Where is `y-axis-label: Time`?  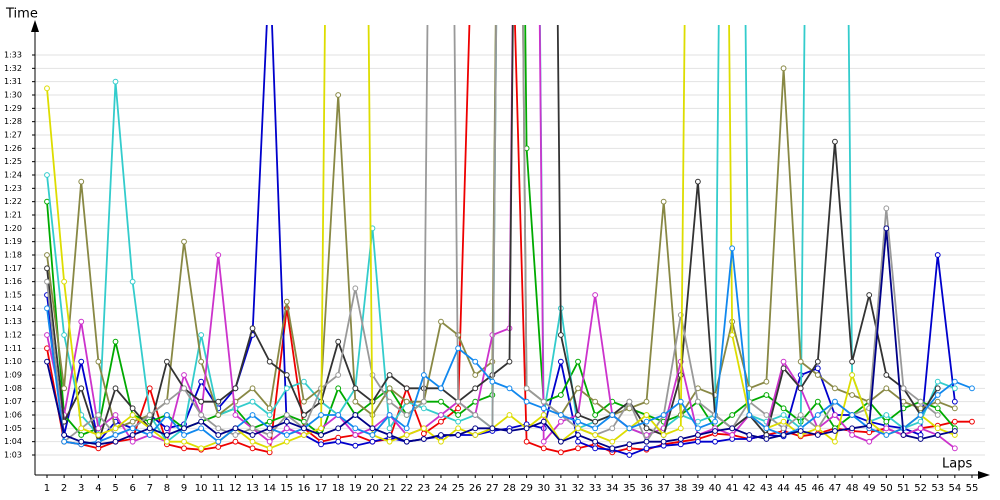 y-axis-label: Time is located at coordinates (21, 14).